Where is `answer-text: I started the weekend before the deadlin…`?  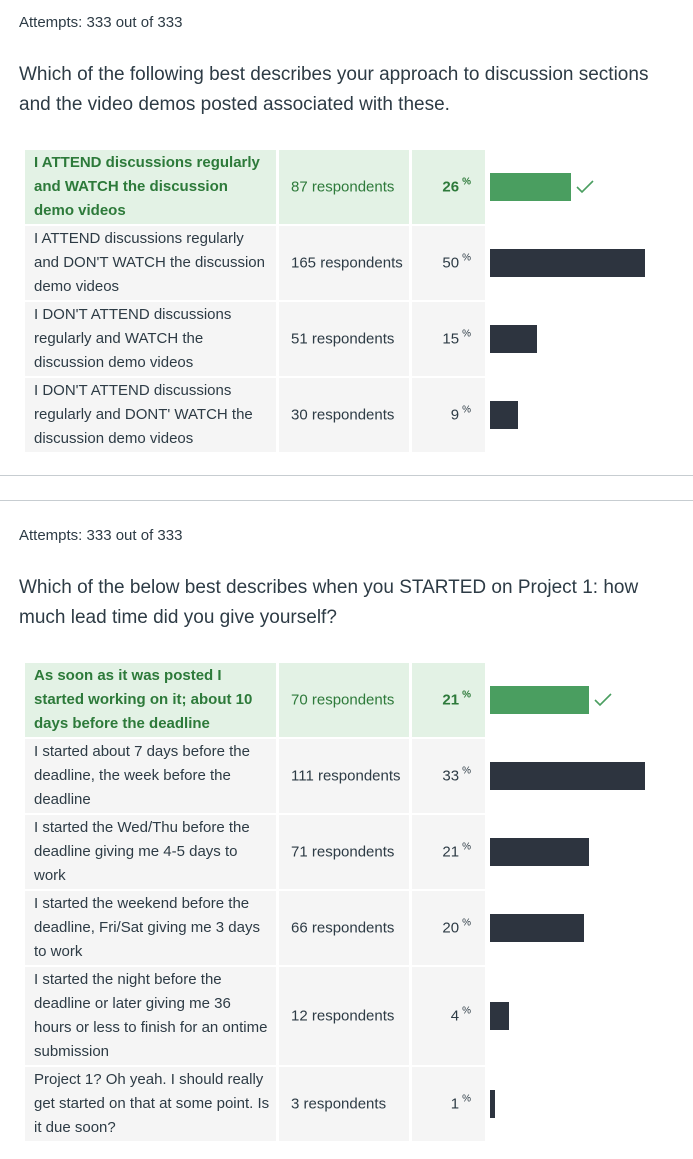 answer-text: I started the weekend before the deadlin… is located at coordinates (147, 927).